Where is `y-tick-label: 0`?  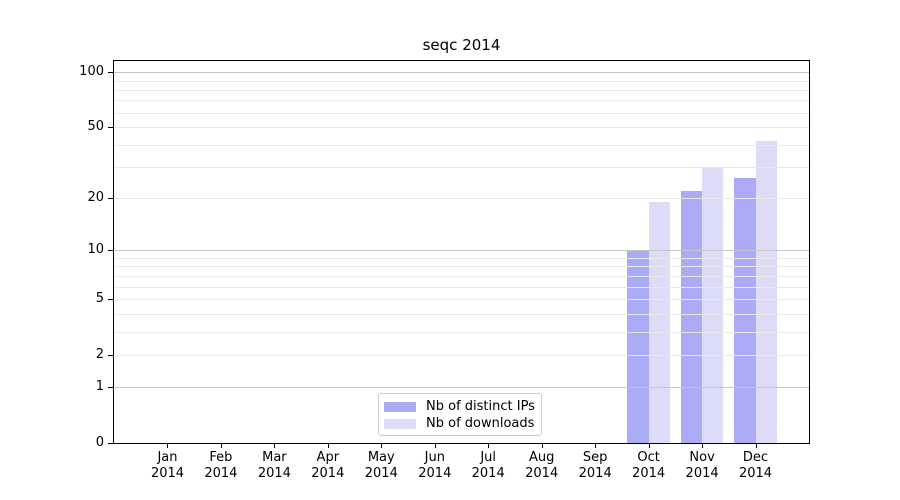
y-tick-label: 0 is located at coordinates (99, 442).